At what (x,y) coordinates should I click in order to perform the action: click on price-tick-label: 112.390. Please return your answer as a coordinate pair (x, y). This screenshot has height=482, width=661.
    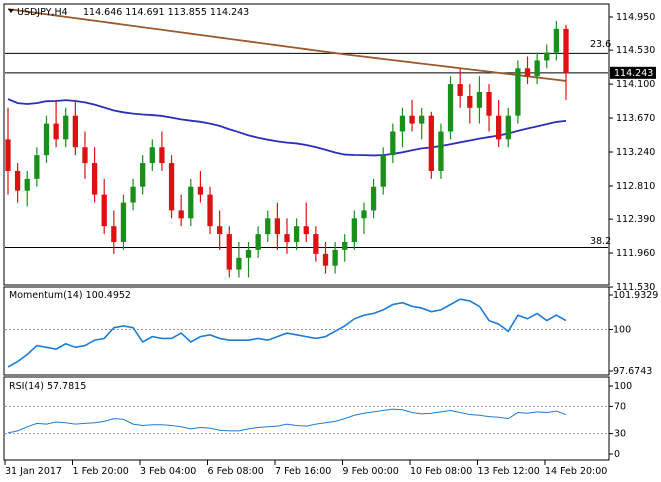
    Looking at the image, I should click on (635, 219).